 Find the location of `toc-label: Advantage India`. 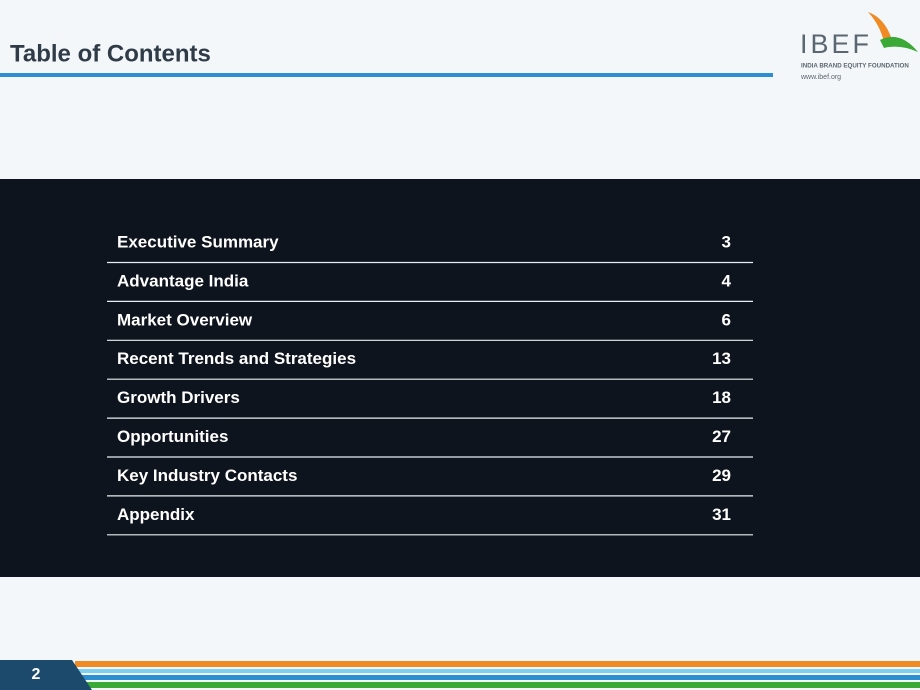

toc-label: Advantage India is located at coordinates (183, 280).